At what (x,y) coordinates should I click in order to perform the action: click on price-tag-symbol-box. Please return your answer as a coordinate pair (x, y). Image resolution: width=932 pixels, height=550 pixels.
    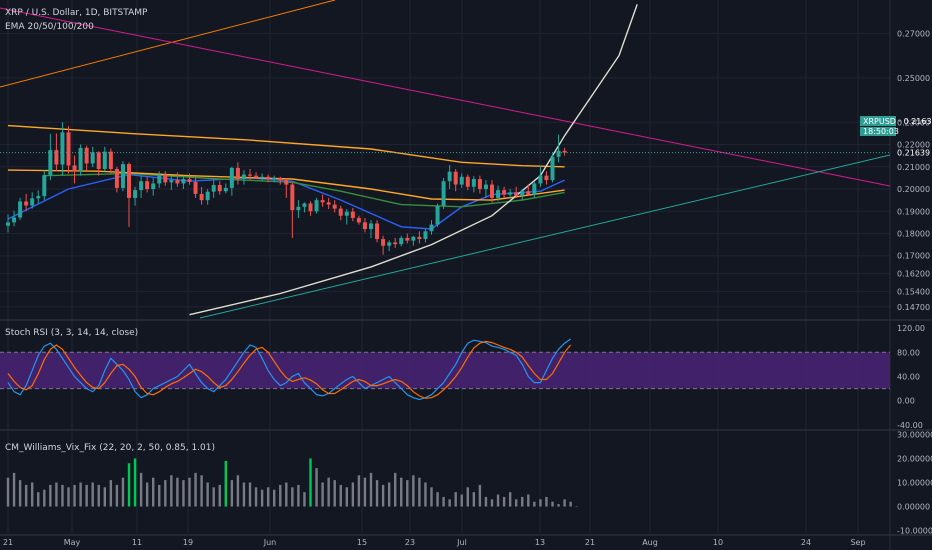
    Looking at the image, I should click on (878, 121).